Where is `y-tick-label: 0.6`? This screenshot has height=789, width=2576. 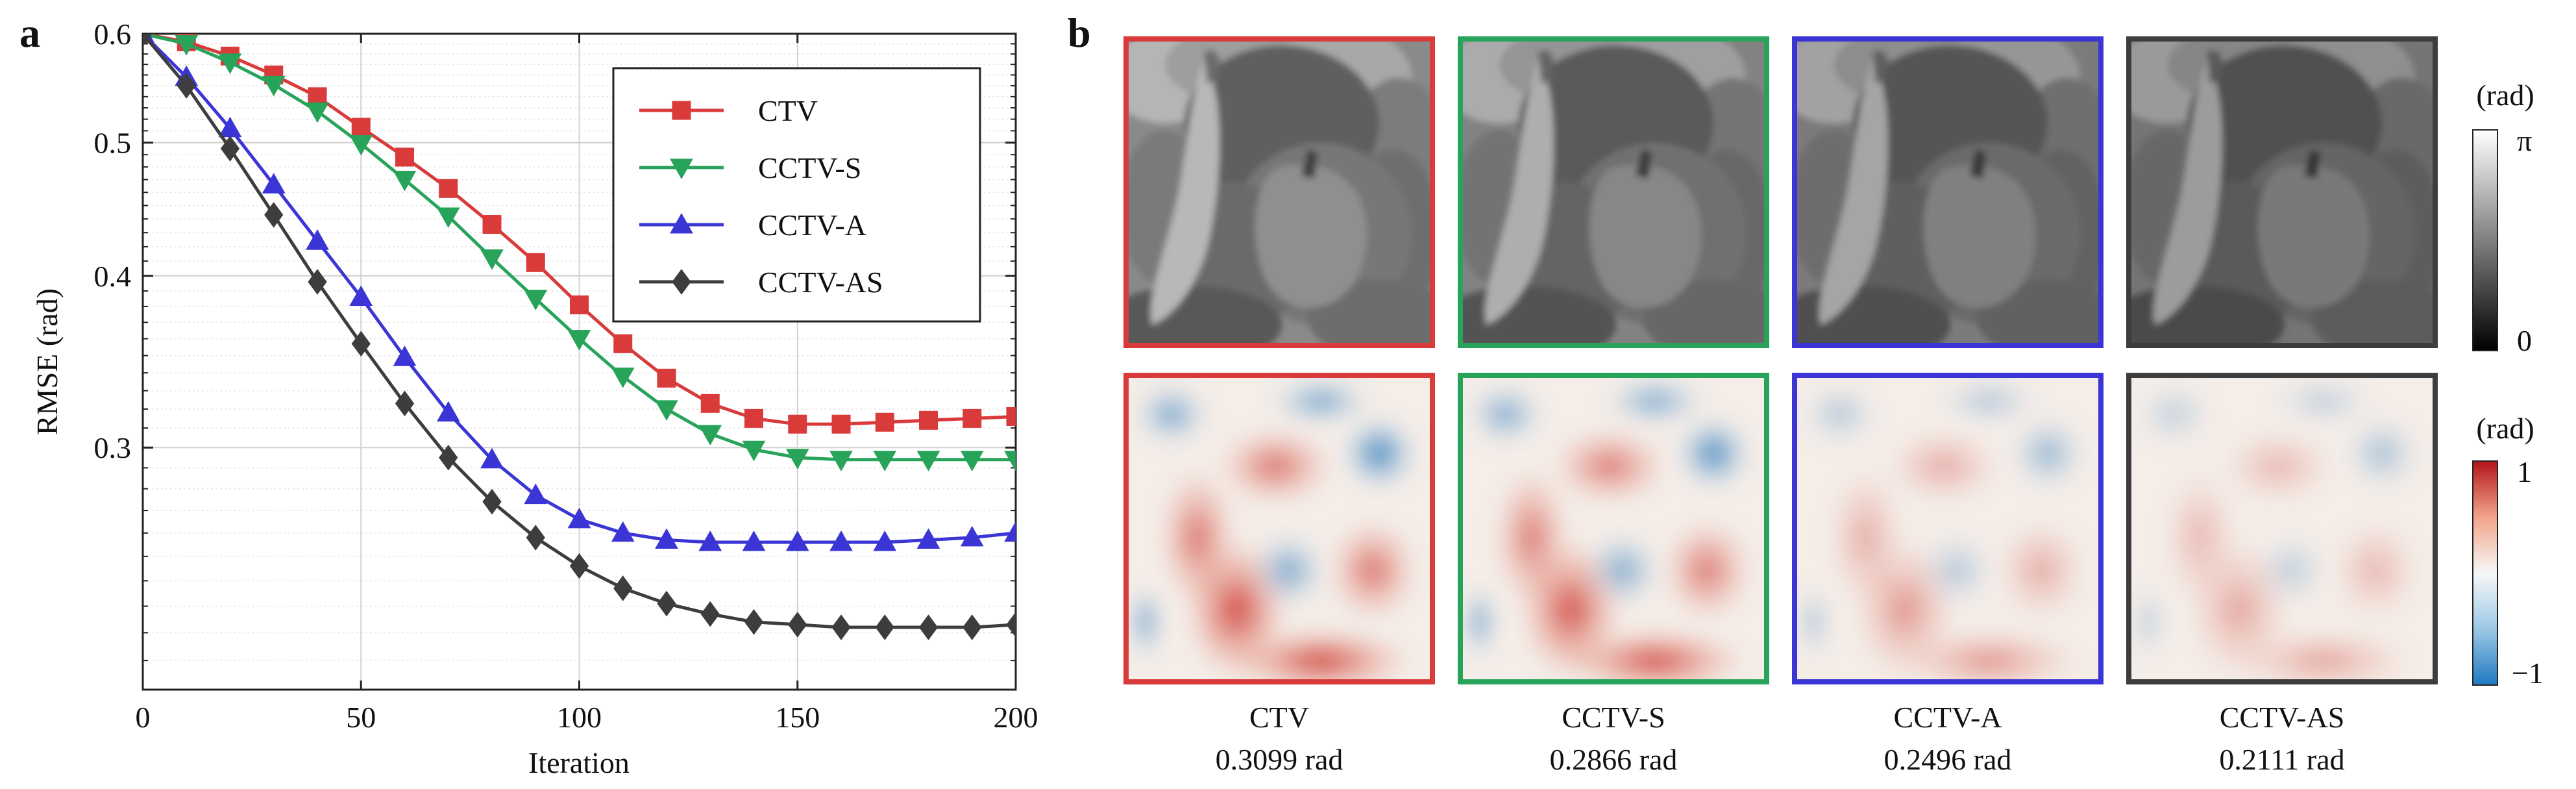 y-tick-label: 0.6 is located at coordinates (113, 34).